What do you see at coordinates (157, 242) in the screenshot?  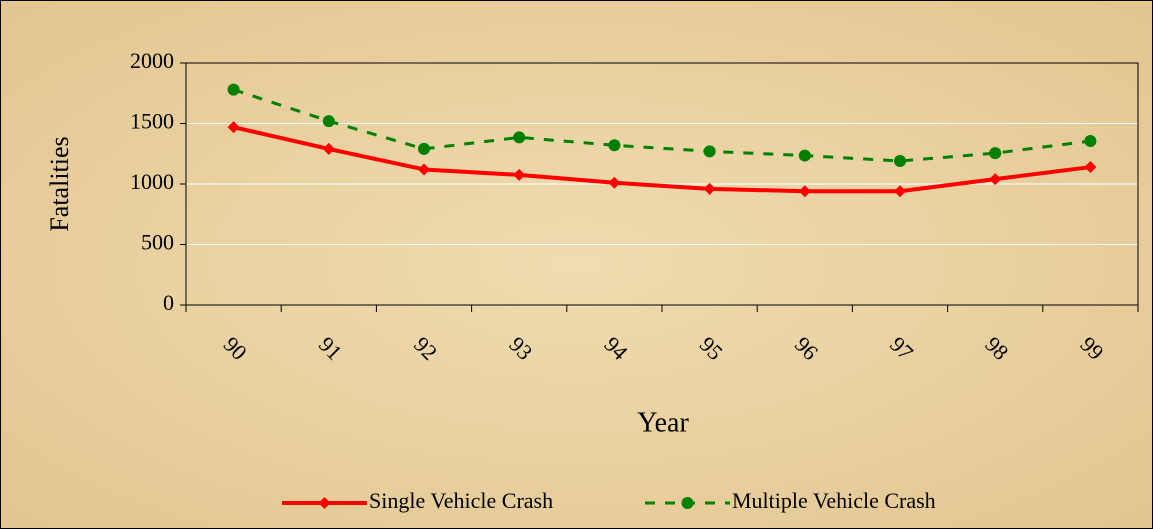 I see `y-tick-label: 500` at bounding box center [157, 242].